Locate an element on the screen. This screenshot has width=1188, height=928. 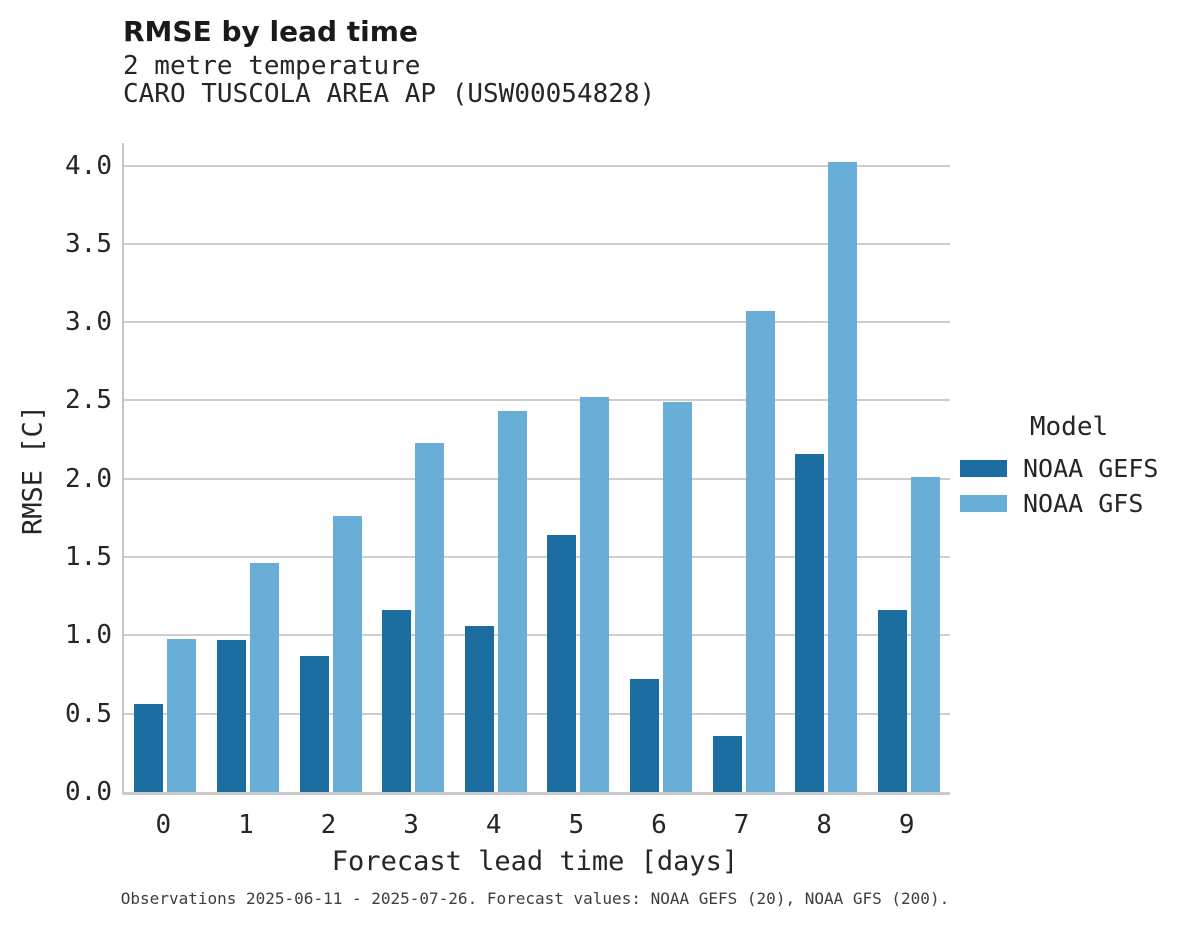
x-tick-0: 0 is located at coordinates (163, 825).